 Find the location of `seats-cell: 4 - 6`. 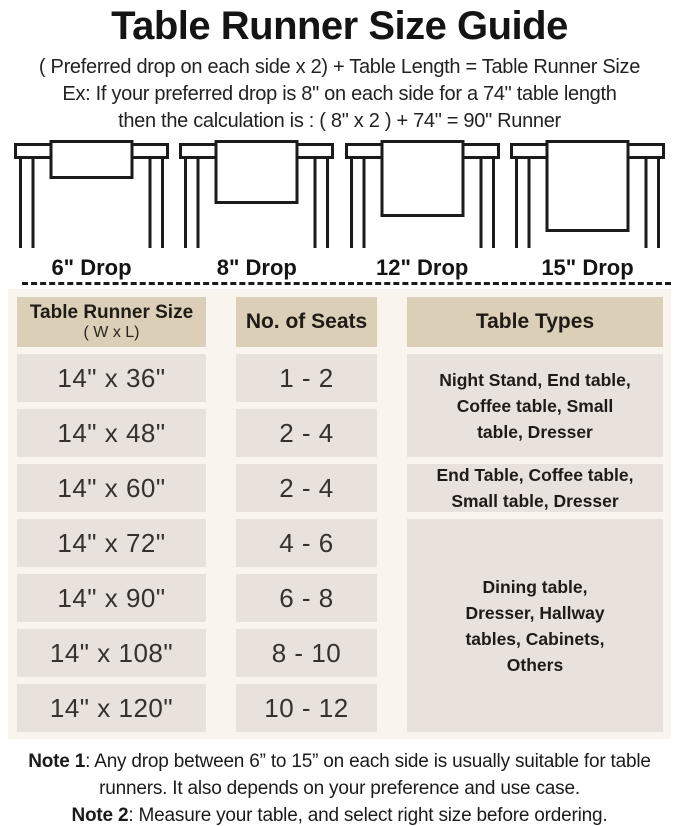

seats-cell: 4 - 6 is located at coordinates (306, 543).